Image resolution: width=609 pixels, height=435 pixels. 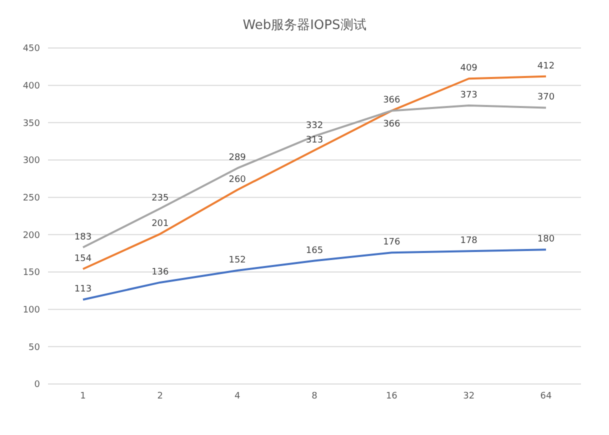 What do you see at coordinates (315, 251) in the screenshot?
I see `data-label: 165` at bounding box center [315, 251].